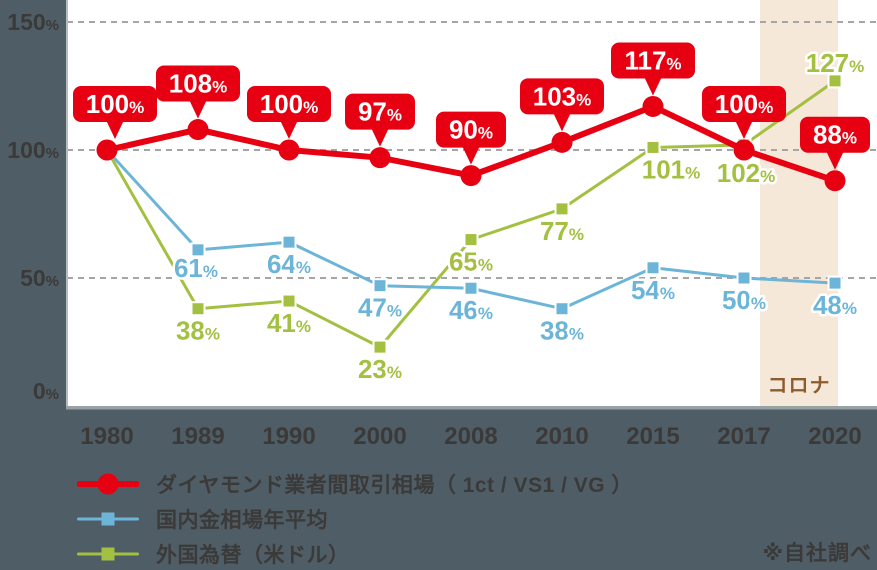 This screenshot has width=877, height=570. What do you see at coordinates (835, 63) in the screenshot?
I see `value-label-2-8: 127%` at bounding box center [835, 63].